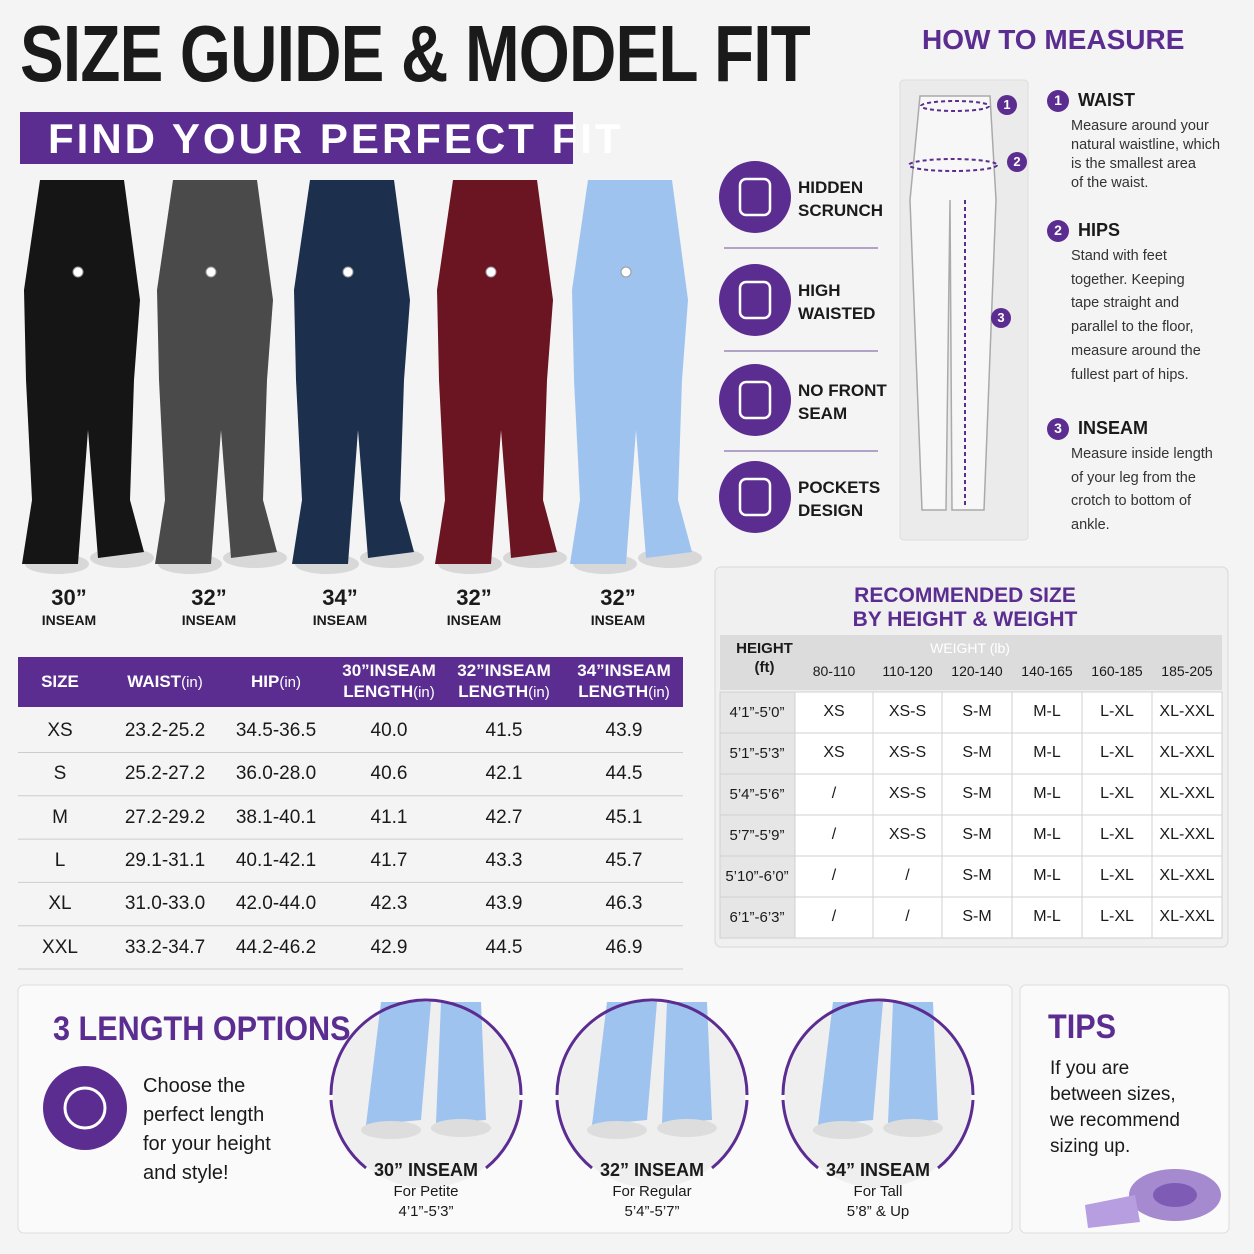 The height and width of the screenshot is (1254, 1254). Describe the element at coordinates (1058, 231) in the screenshot. I see `step-number-bg` at that location.